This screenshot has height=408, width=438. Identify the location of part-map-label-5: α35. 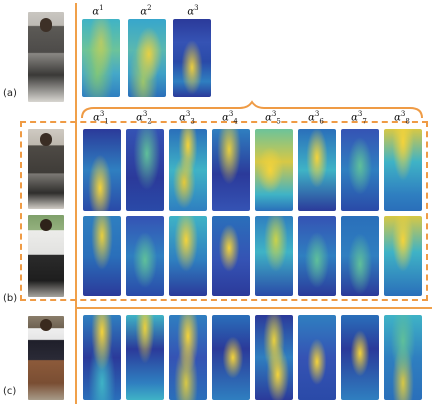
(273, 118).